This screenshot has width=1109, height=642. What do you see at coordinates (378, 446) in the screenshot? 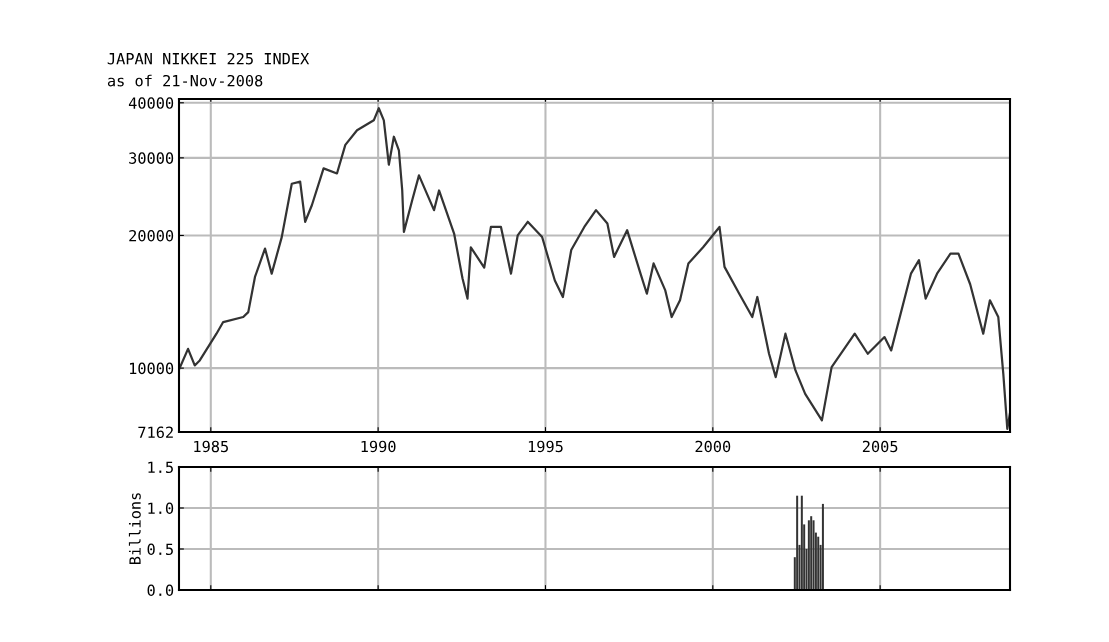
I see `x-tick-label: 1990` at bounding box center [378, 446].